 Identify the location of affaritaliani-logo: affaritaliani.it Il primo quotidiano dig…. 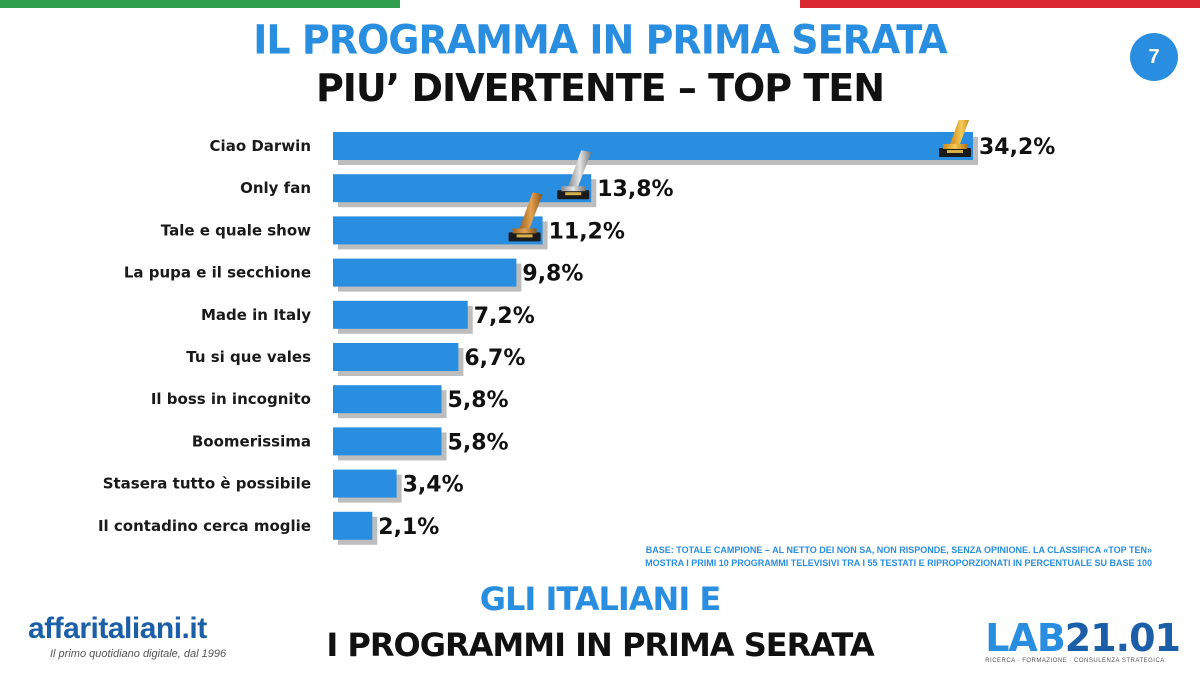
(127, 636).